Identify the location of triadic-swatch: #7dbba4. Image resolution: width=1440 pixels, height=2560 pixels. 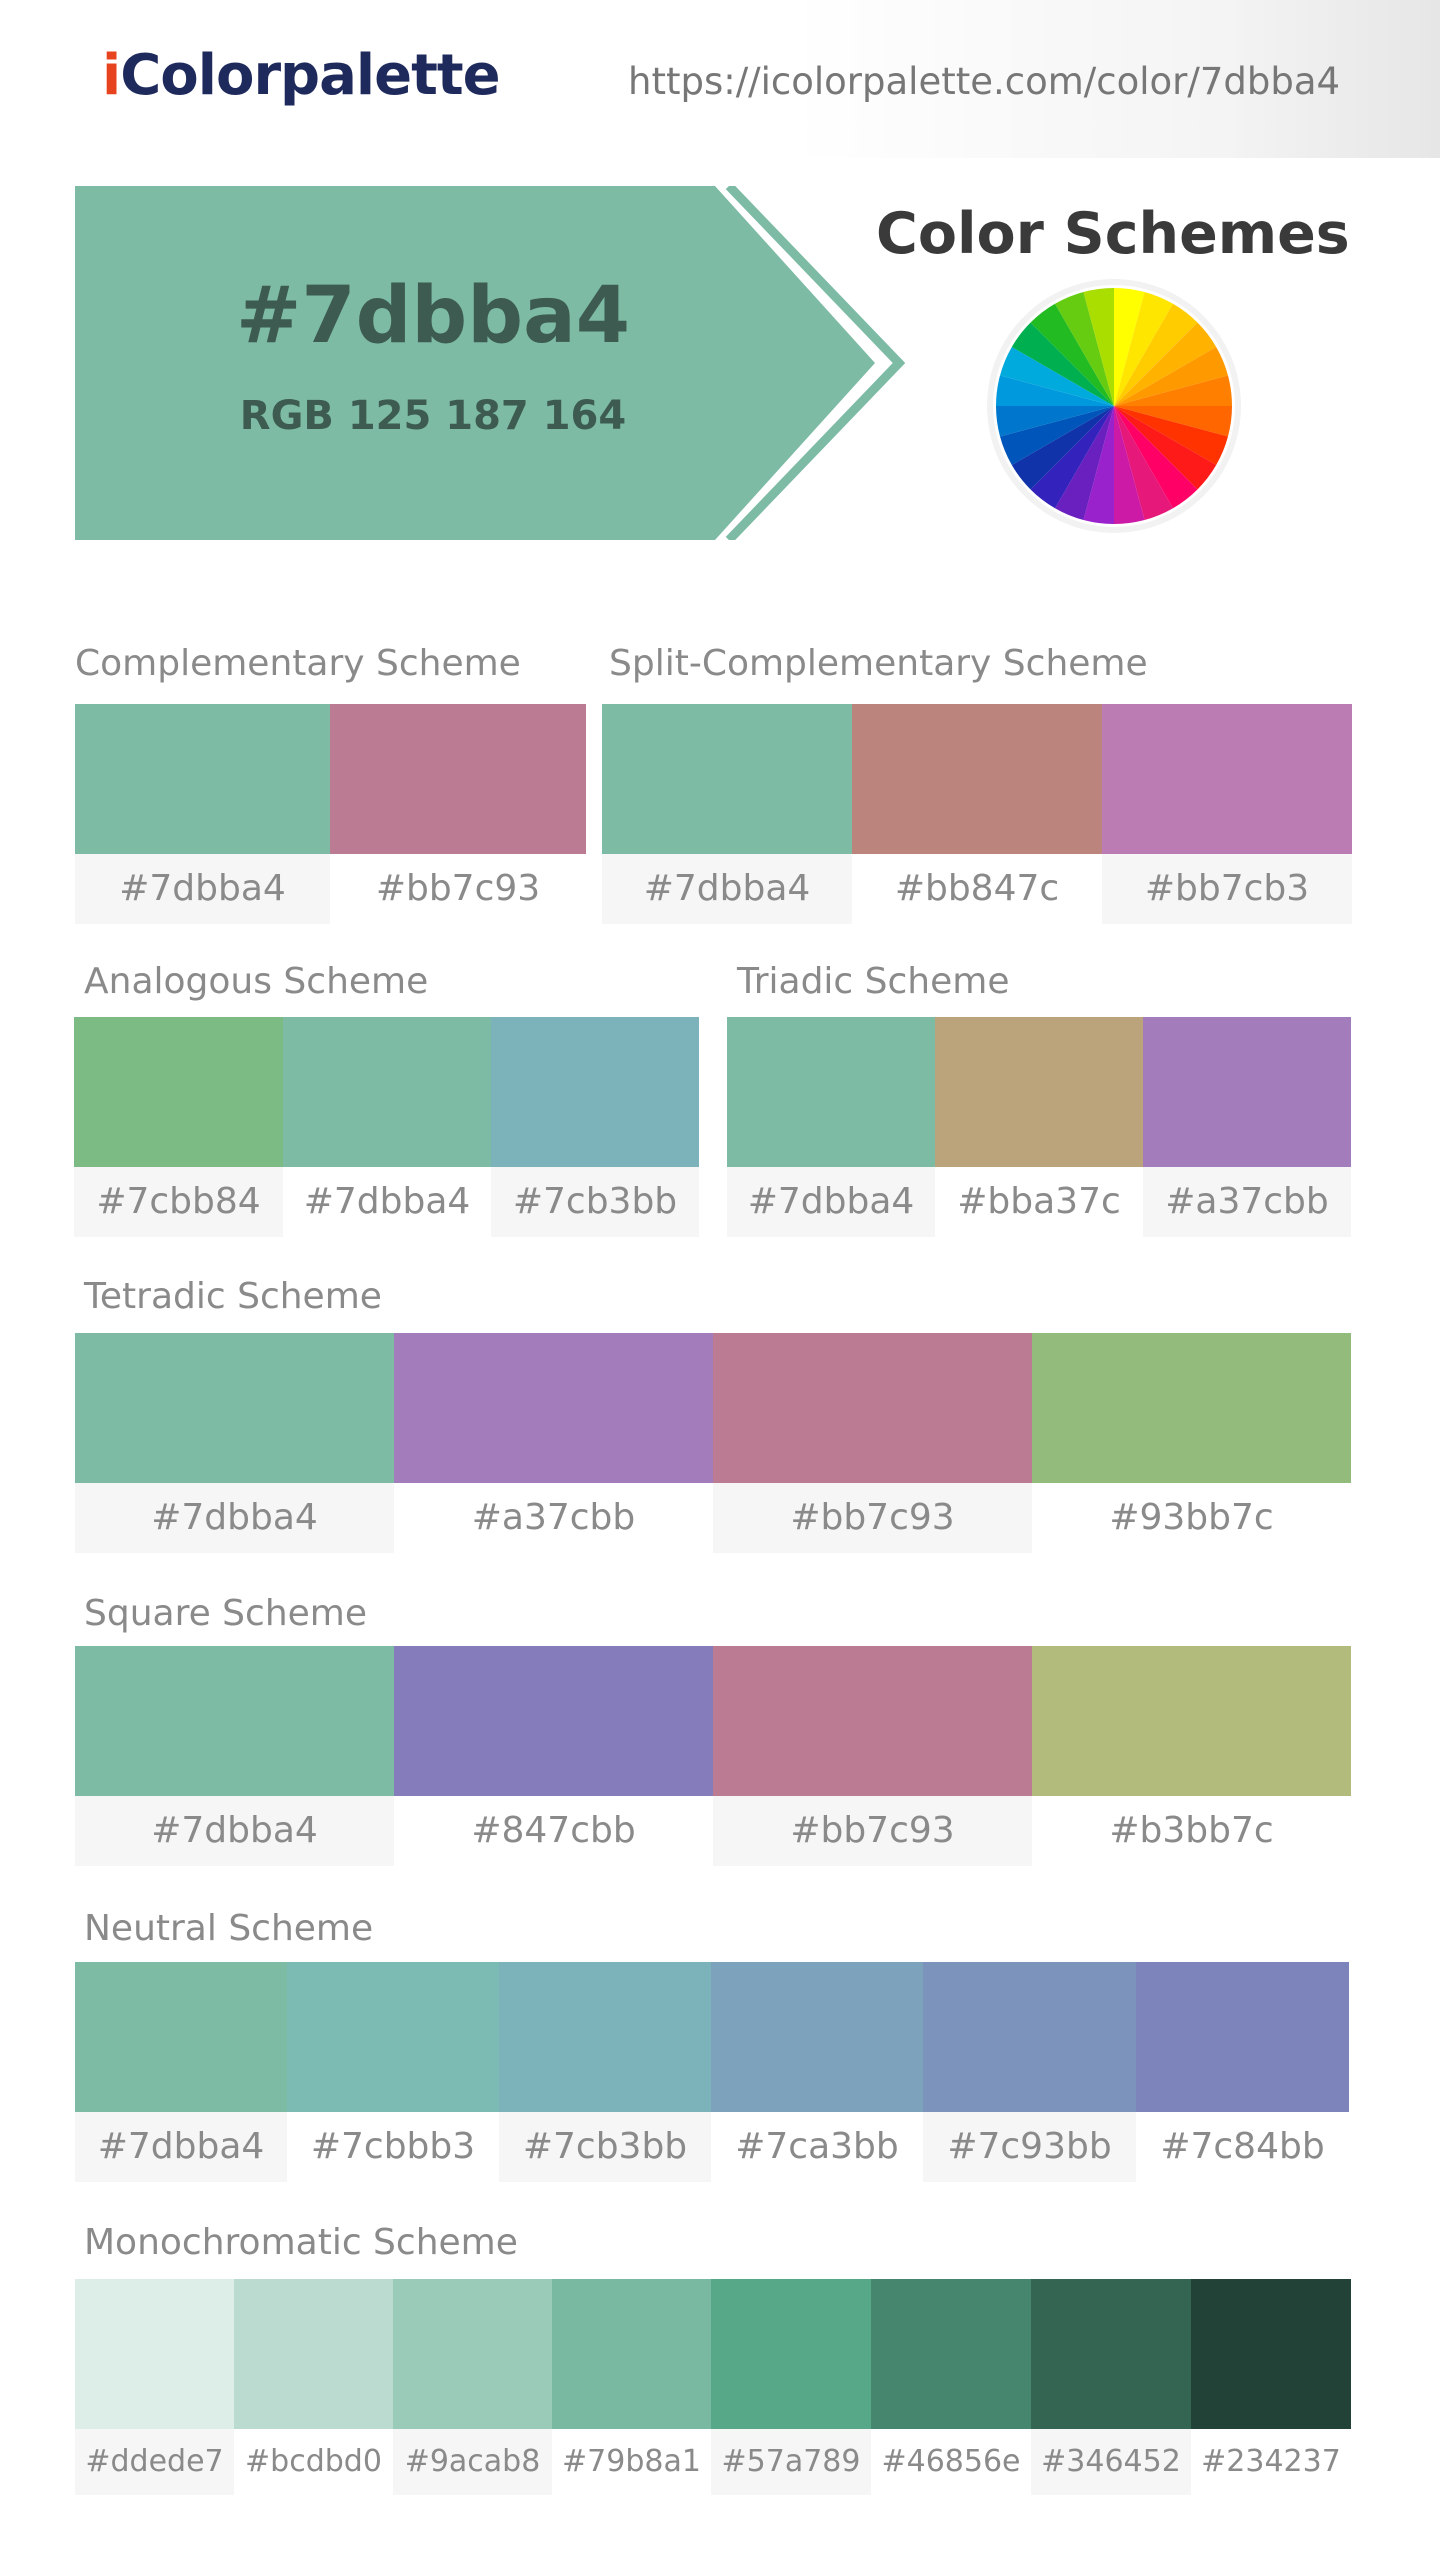
(831, 1127).